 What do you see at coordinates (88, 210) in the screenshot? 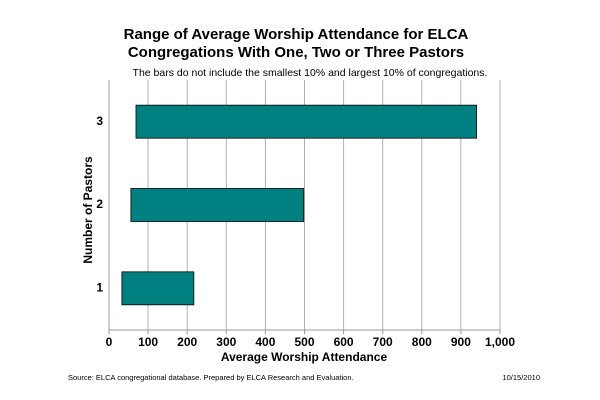
I see `y-axis-title: Number of Pastors` at bounding box center [88, 210].